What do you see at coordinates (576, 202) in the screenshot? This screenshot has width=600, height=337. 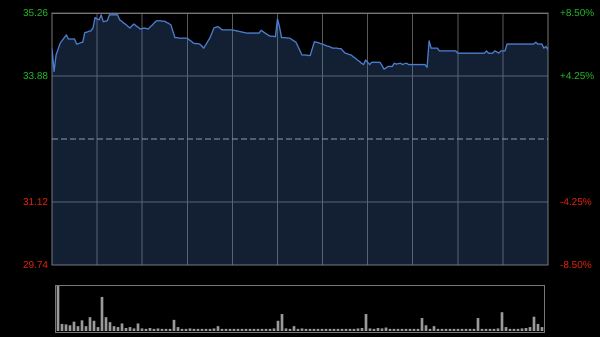 I see `y2-tick-label: -4.25%` at bounding box center [576, 202].